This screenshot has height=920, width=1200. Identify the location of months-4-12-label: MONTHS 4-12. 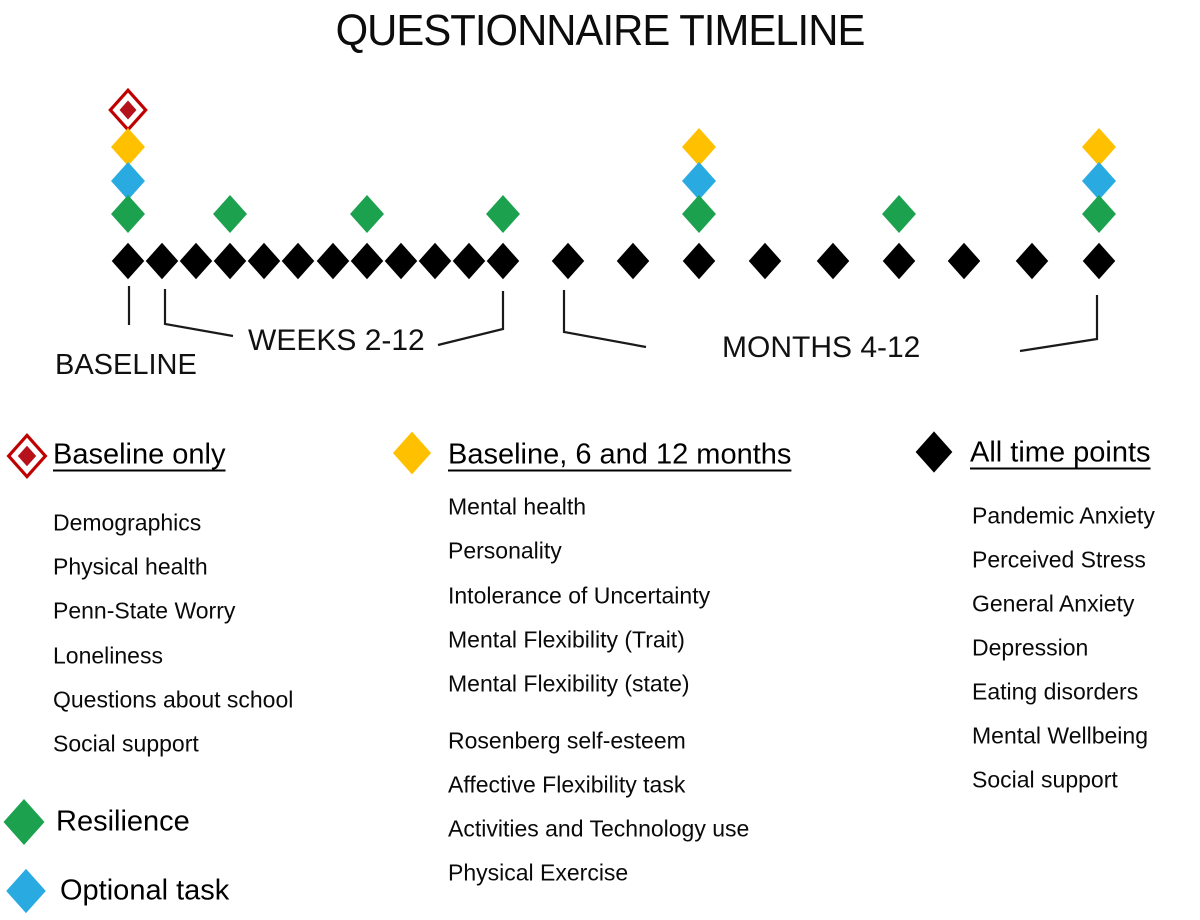
(821, 347).